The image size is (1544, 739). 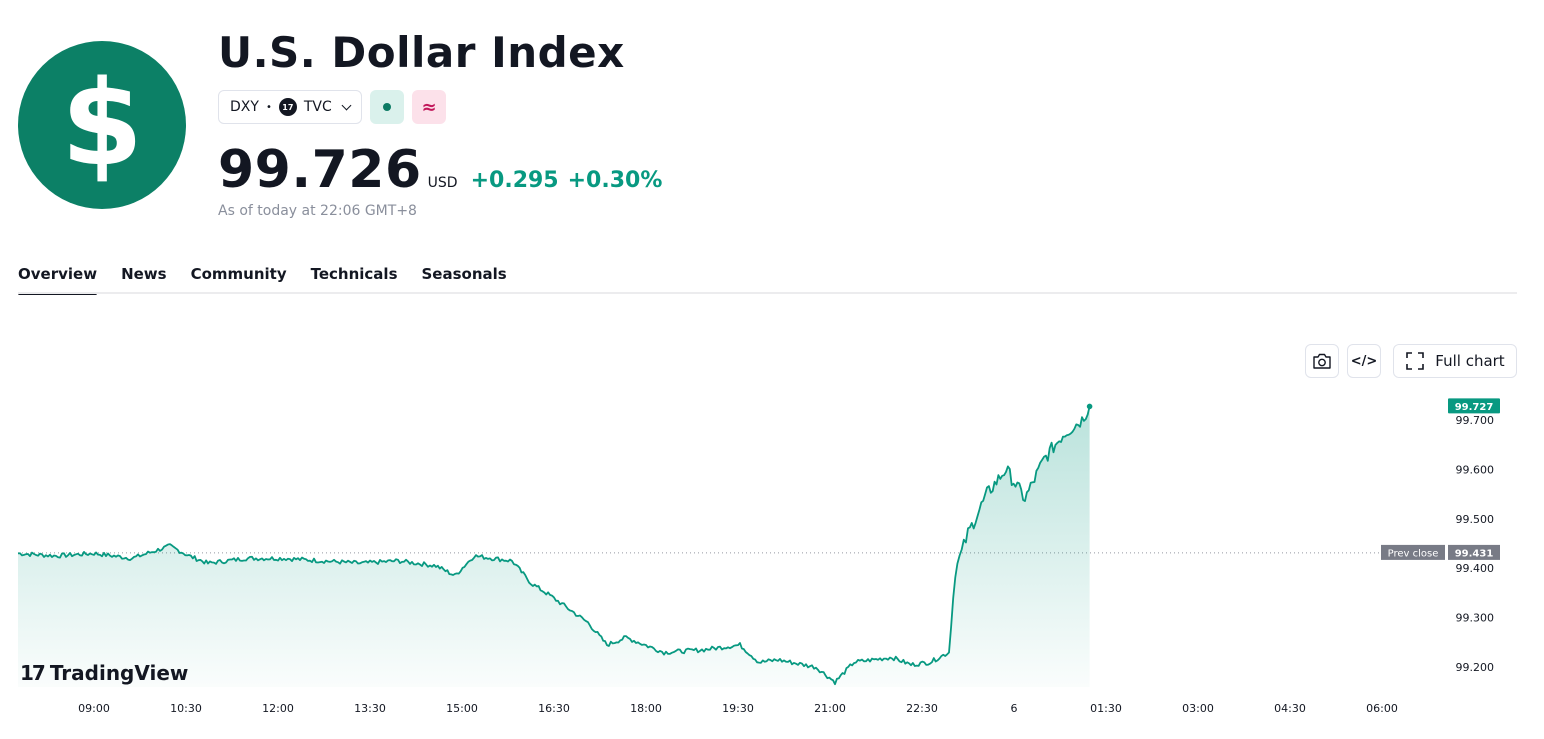 I want to click on market-open-status-button, so click(x=387, y=107).